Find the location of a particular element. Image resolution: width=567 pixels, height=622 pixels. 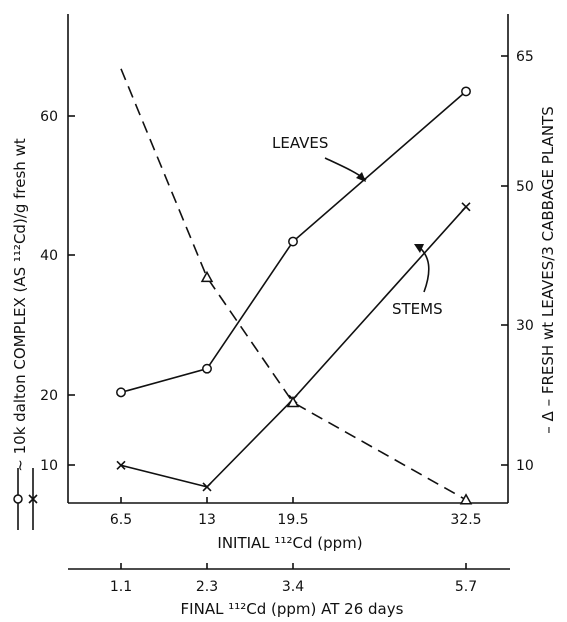

y-left-tick-label: 60 is located at coordinates (49, 117).